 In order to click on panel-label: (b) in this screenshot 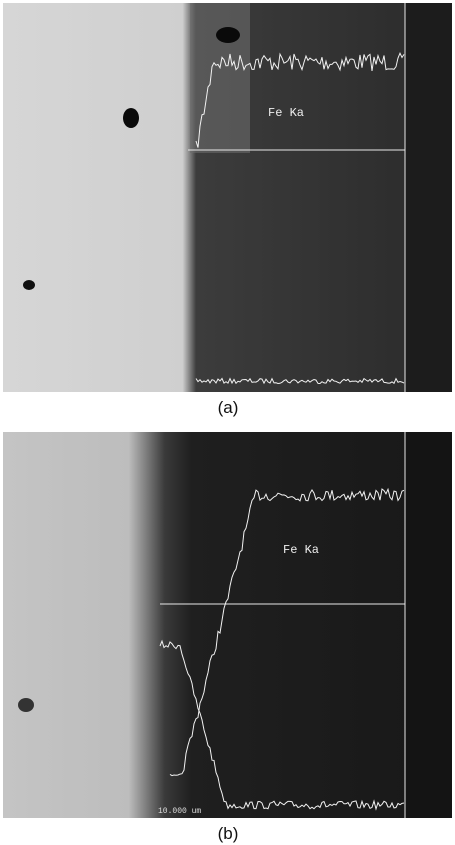, I will do `click(228, 833)`.